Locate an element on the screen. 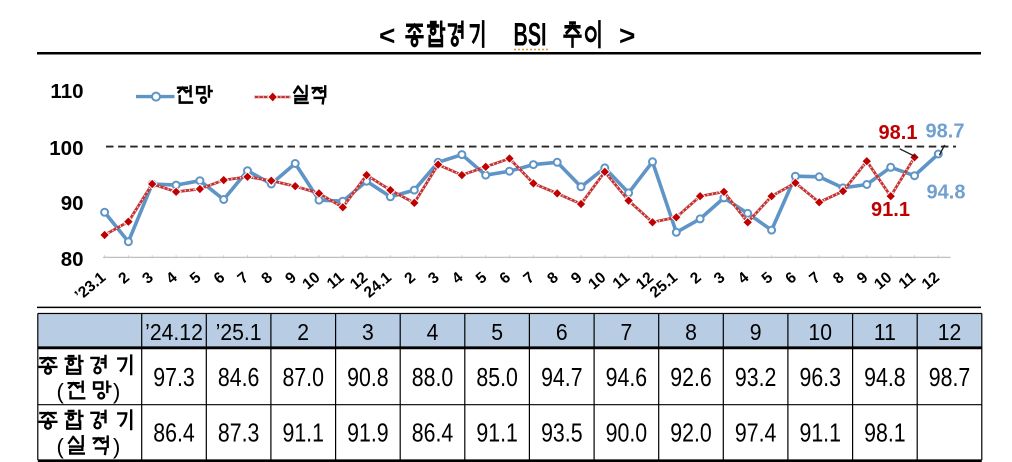 This screenshot has width=1012, height=462. svg-text: 85.0 is located at coordinates (496, 378).